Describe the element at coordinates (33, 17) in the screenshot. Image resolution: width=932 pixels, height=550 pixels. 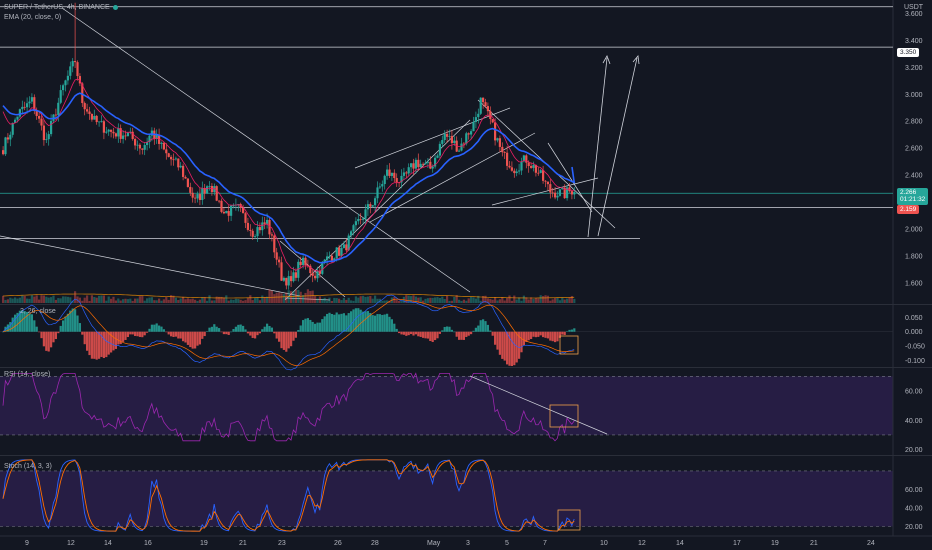
I see `ema-legend: EMA (20, close, 0)` at that location.